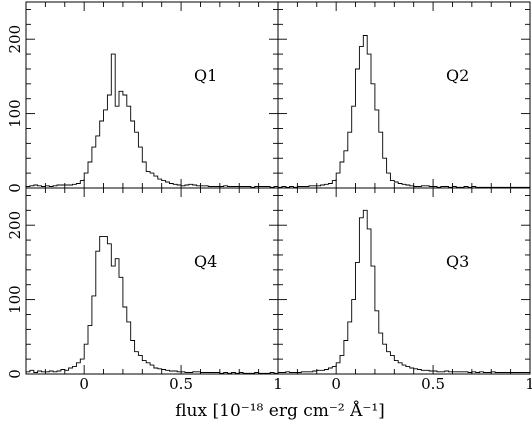  Describe the element at coordinates (457, 261) in the screenshot. I see `panel-label: Q3` at that location.